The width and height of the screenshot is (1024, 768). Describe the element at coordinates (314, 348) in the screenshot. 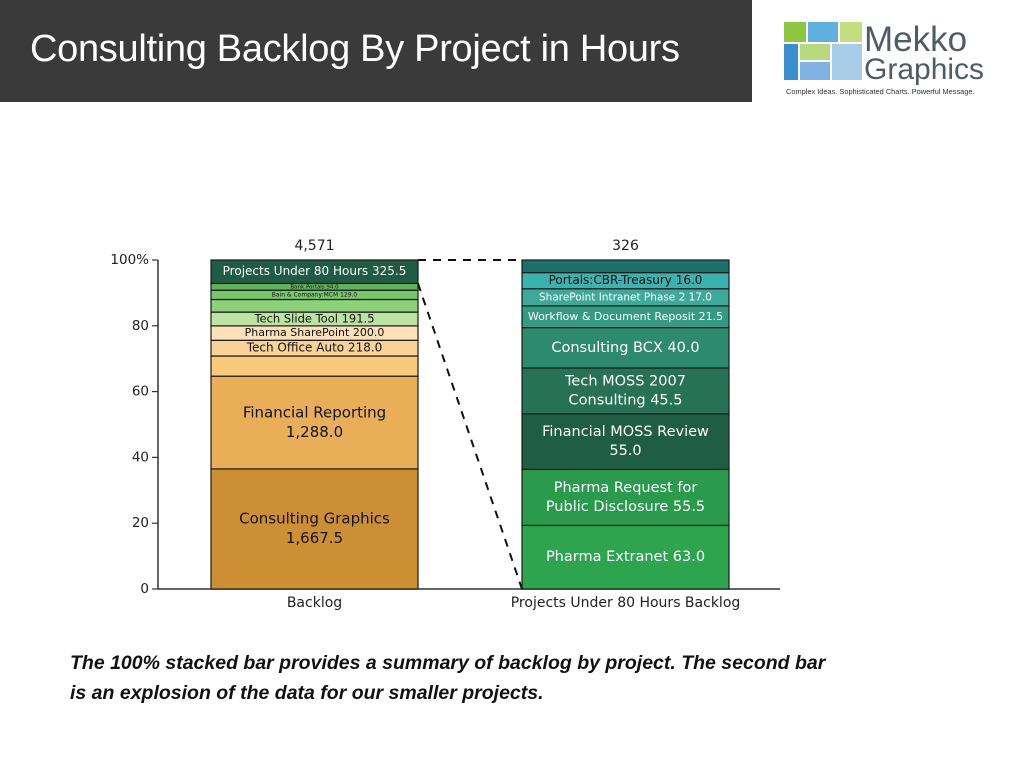

I see `segment-label: Tech Office Auto 218.0` at that location.